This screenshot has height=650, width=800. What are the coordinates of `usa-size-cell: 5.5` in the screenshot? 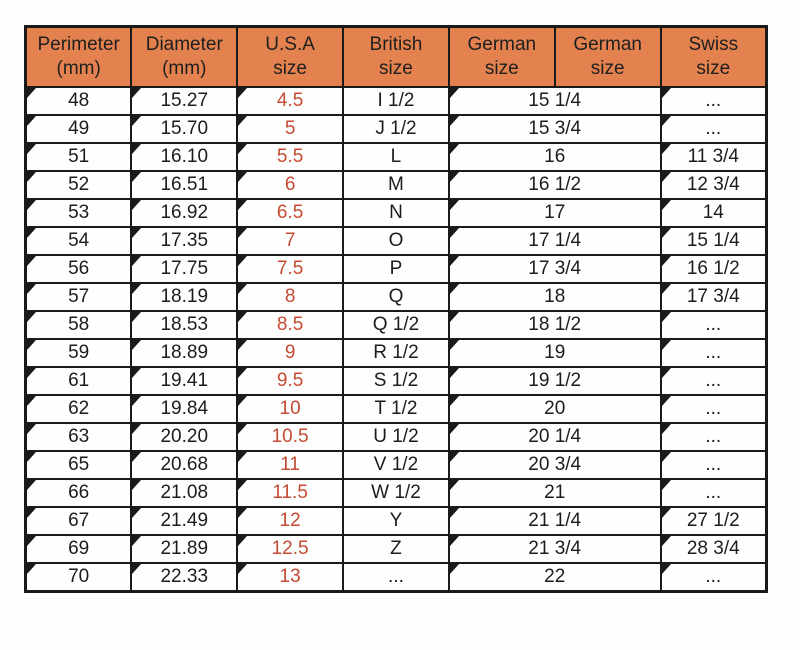 It's located at (290, 157).